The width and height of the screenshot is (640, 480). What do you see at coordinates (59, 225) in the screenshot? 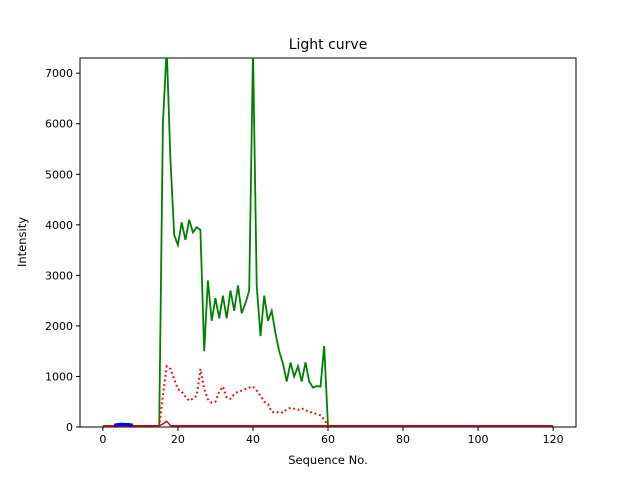
I see `y-tick-label: 4000` at bounding box center [59, 225].